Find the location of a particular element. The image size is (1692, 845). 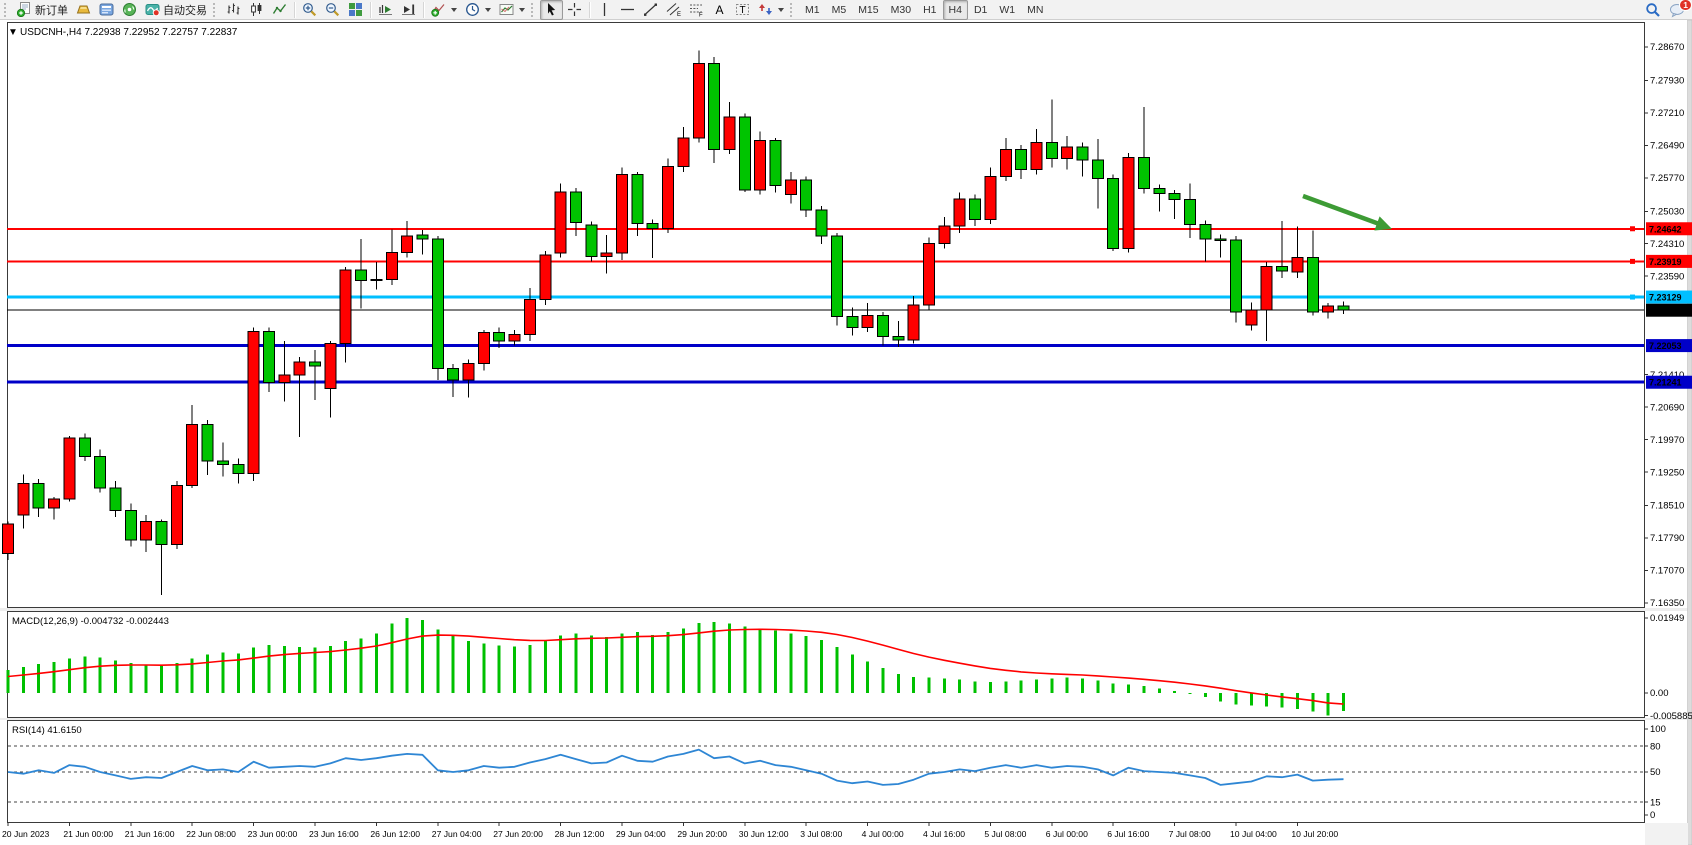

navigator-icon is located at coordinates (129, 9).